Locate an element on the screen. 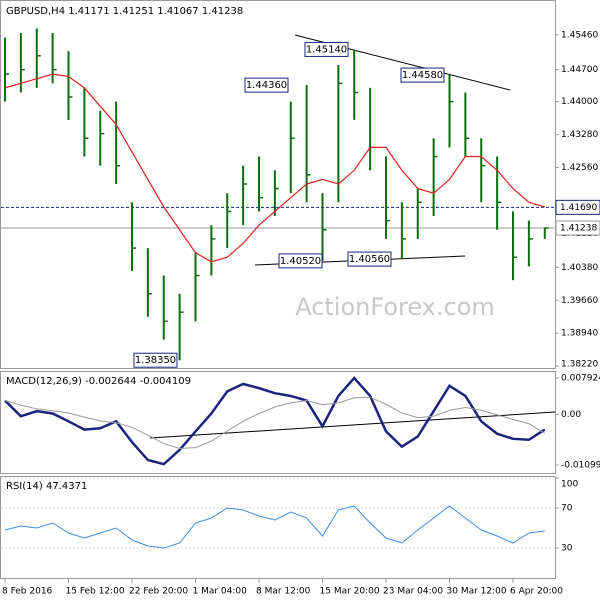  y-tick-label: 1.42560 is located at coordinates (579, 168).